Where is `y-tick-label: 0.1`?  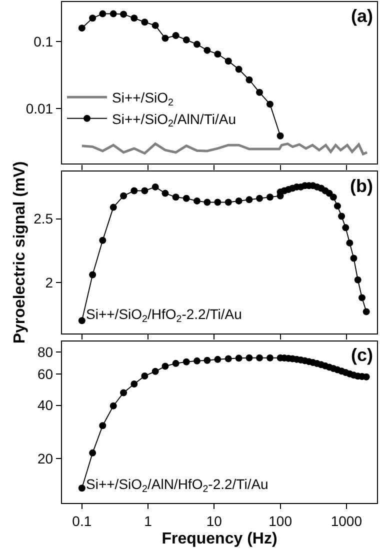
y-tick-label: 0.1 is located at coordinates (44, 41).